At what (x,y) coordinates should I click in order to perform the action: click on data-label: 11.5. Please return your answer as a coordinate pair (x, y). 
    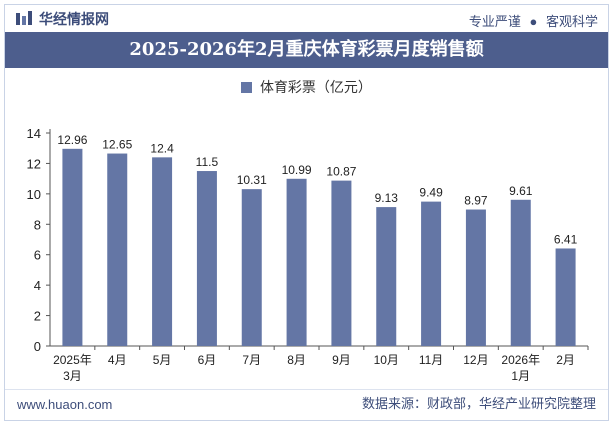
    Looking at the image, I should click on (207, 162).